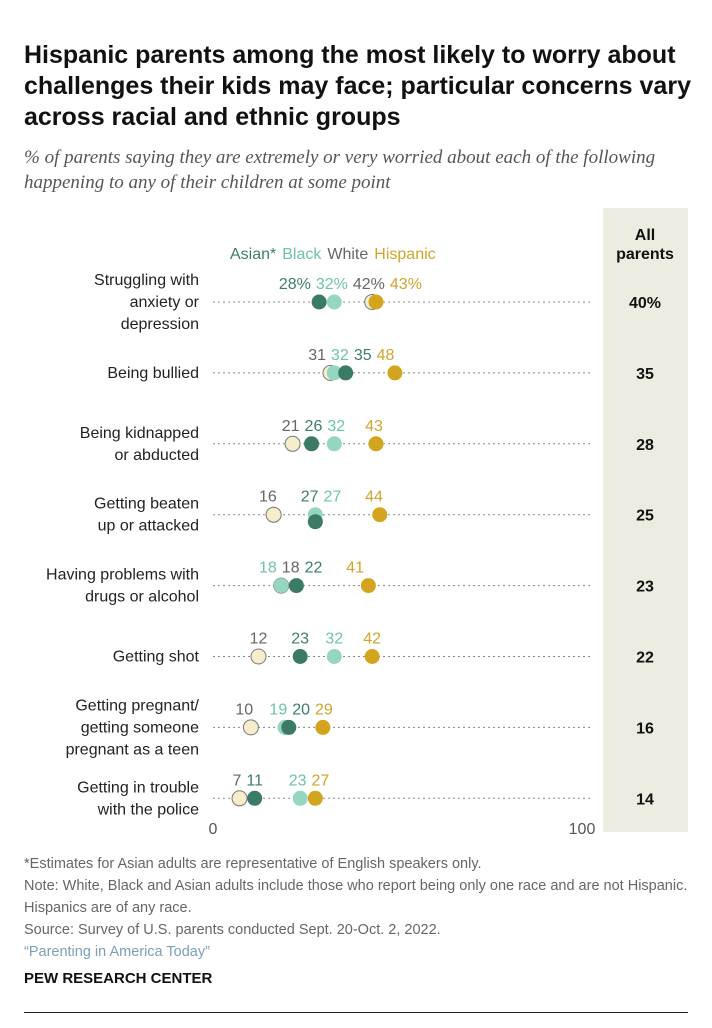 This screenshot has height=1028, width=712. I want to click on legend-hispanic: Hispanic, so click(404, 254).